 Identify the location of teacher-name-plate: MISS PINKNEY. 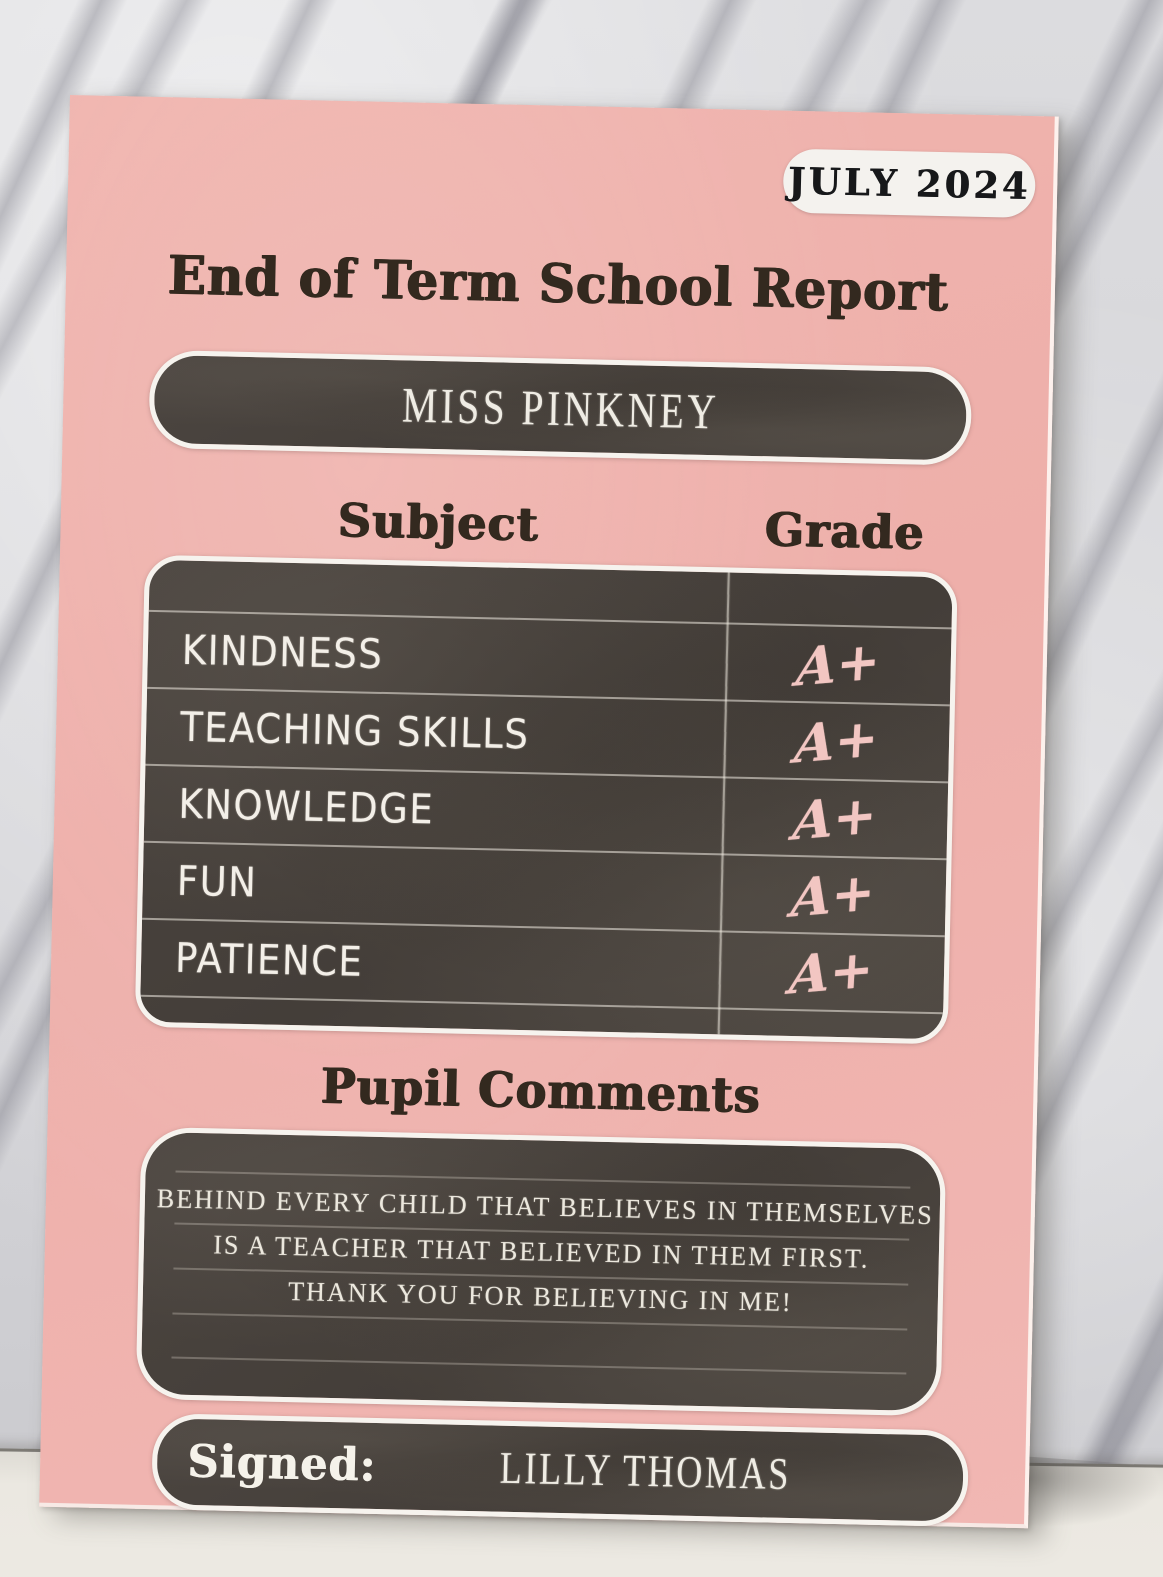
(560, 407).